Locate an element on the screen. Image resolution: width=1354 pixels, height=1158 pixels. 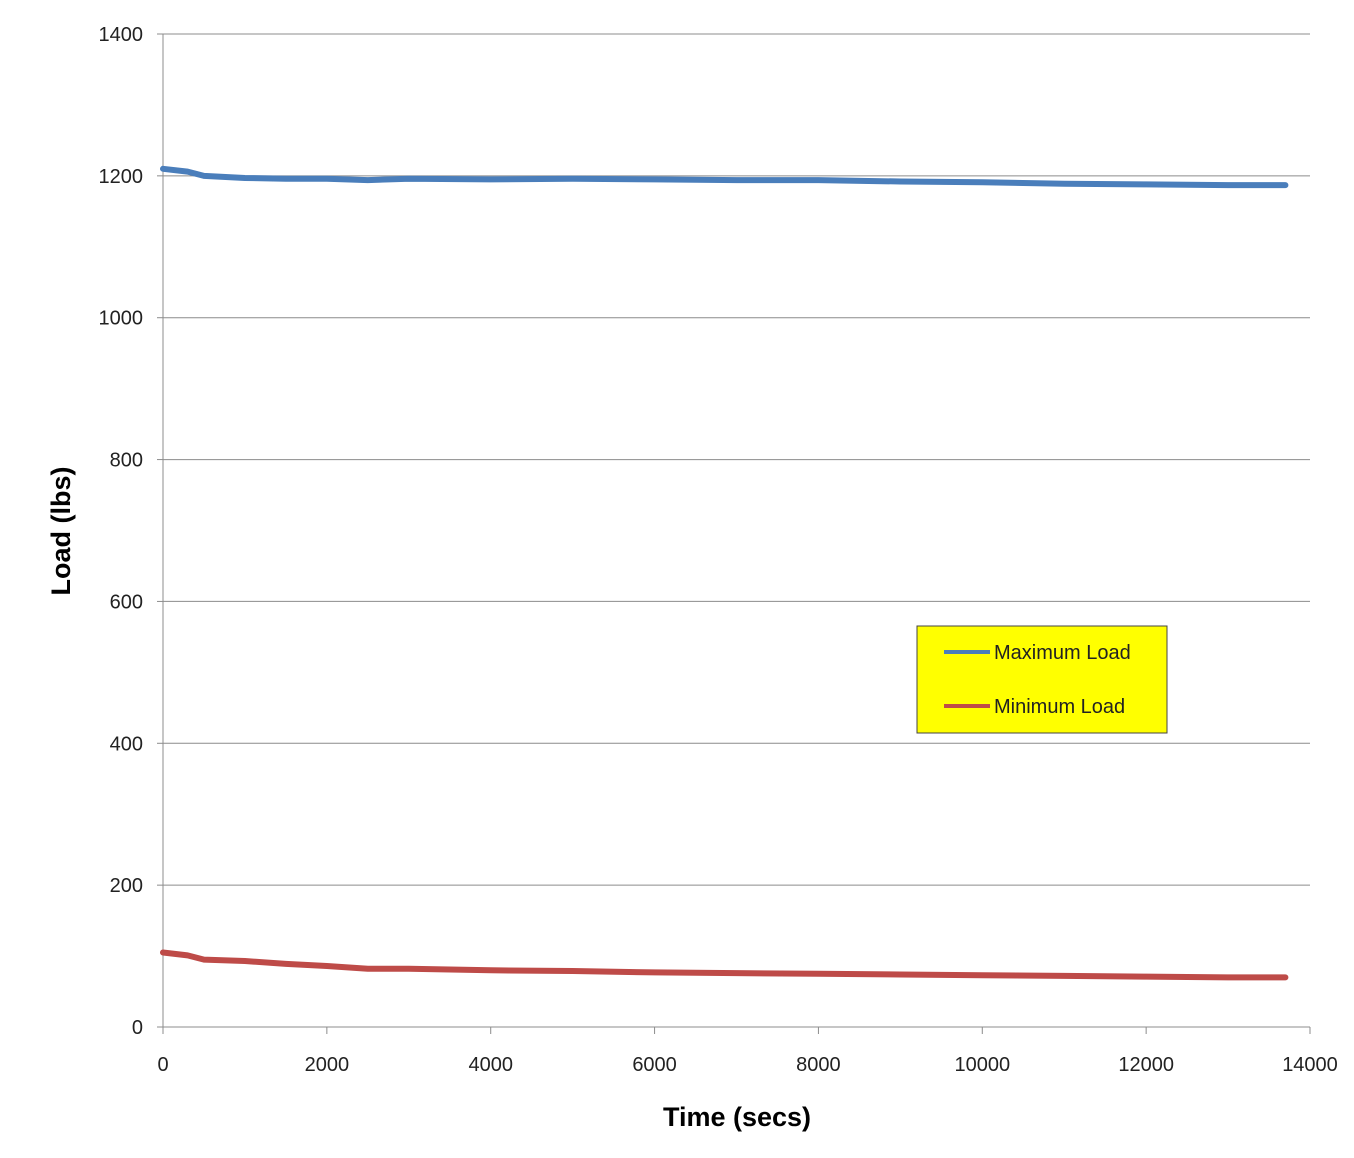
y-axis-title: Load (lbs) is located at coordinates (61, 531).